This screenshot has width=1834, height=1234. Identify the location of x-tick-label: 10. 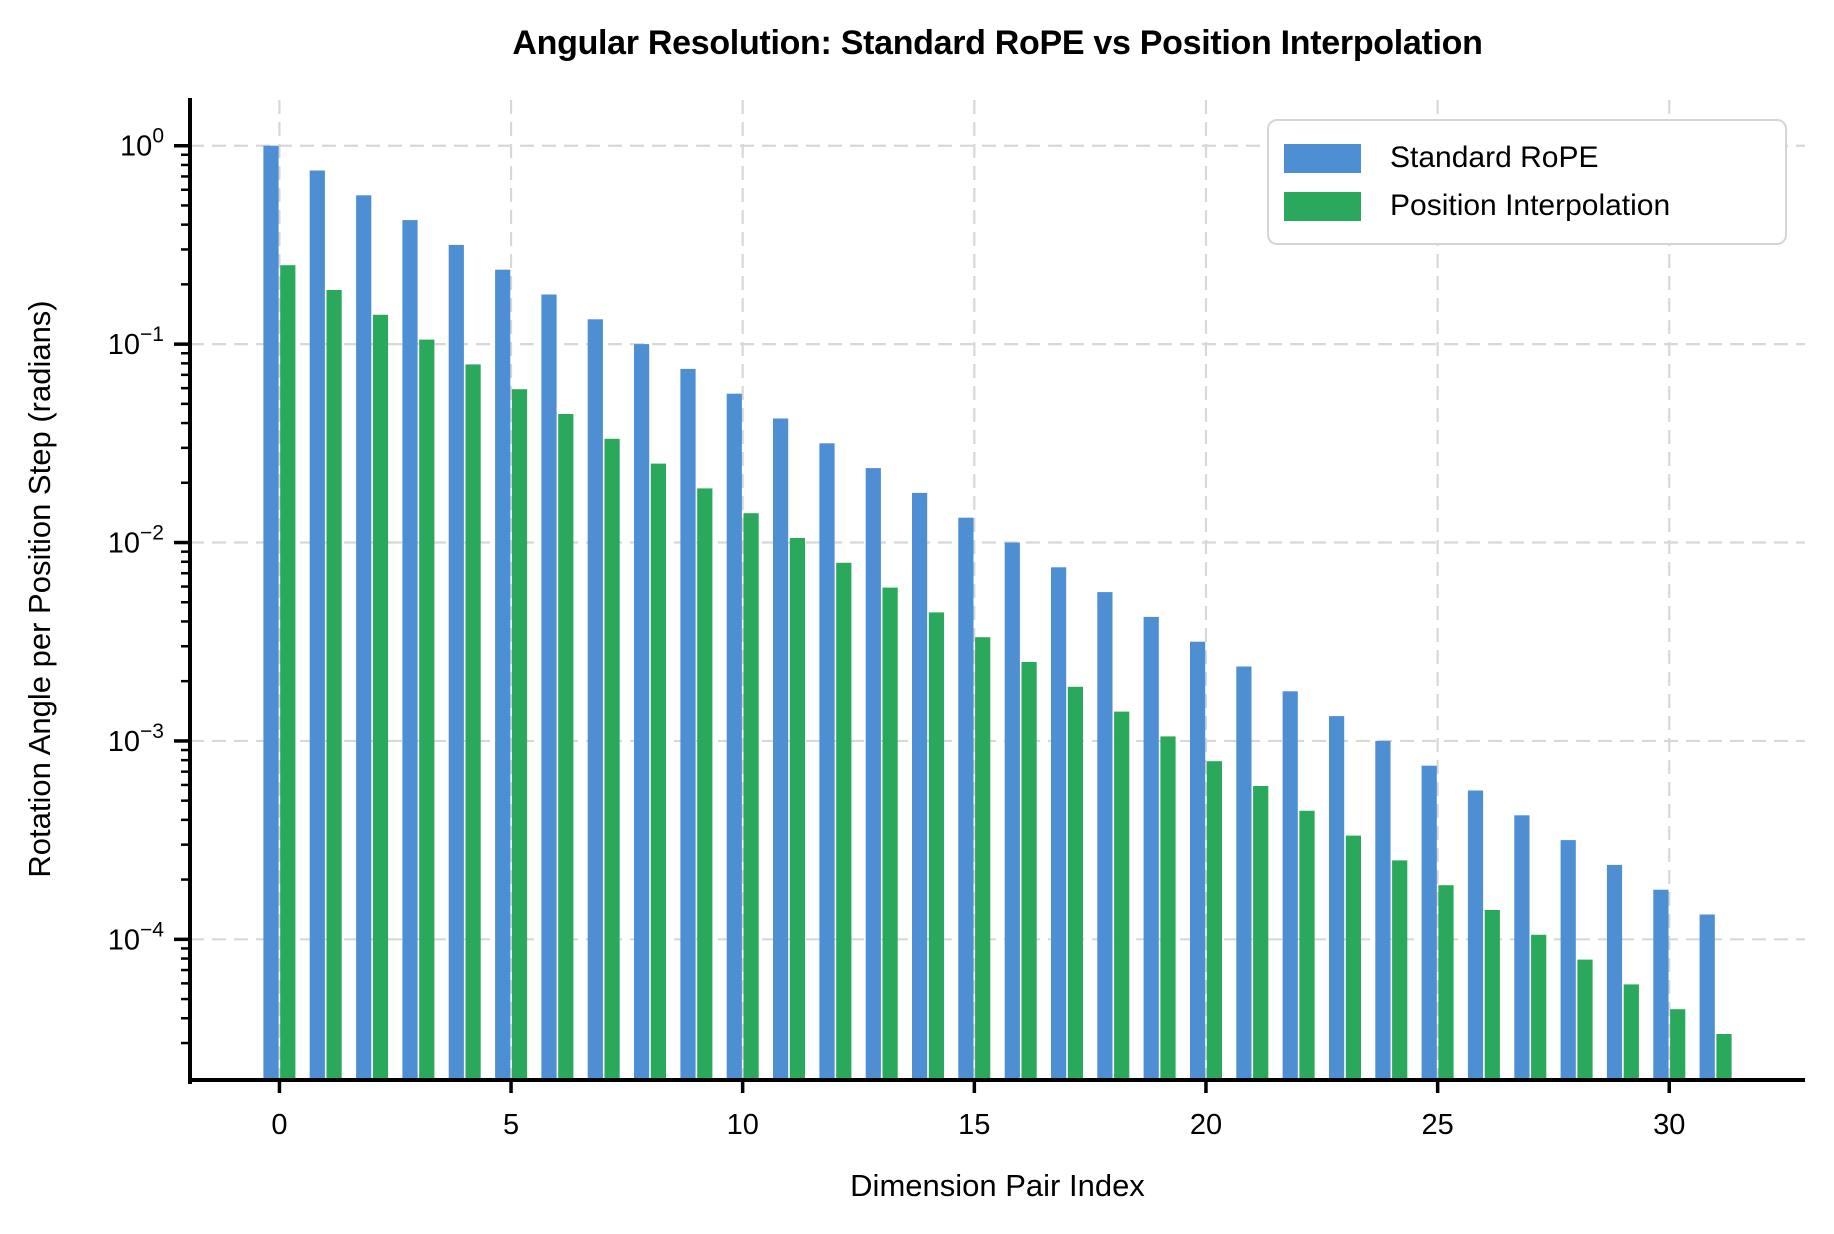
(743, 1125).